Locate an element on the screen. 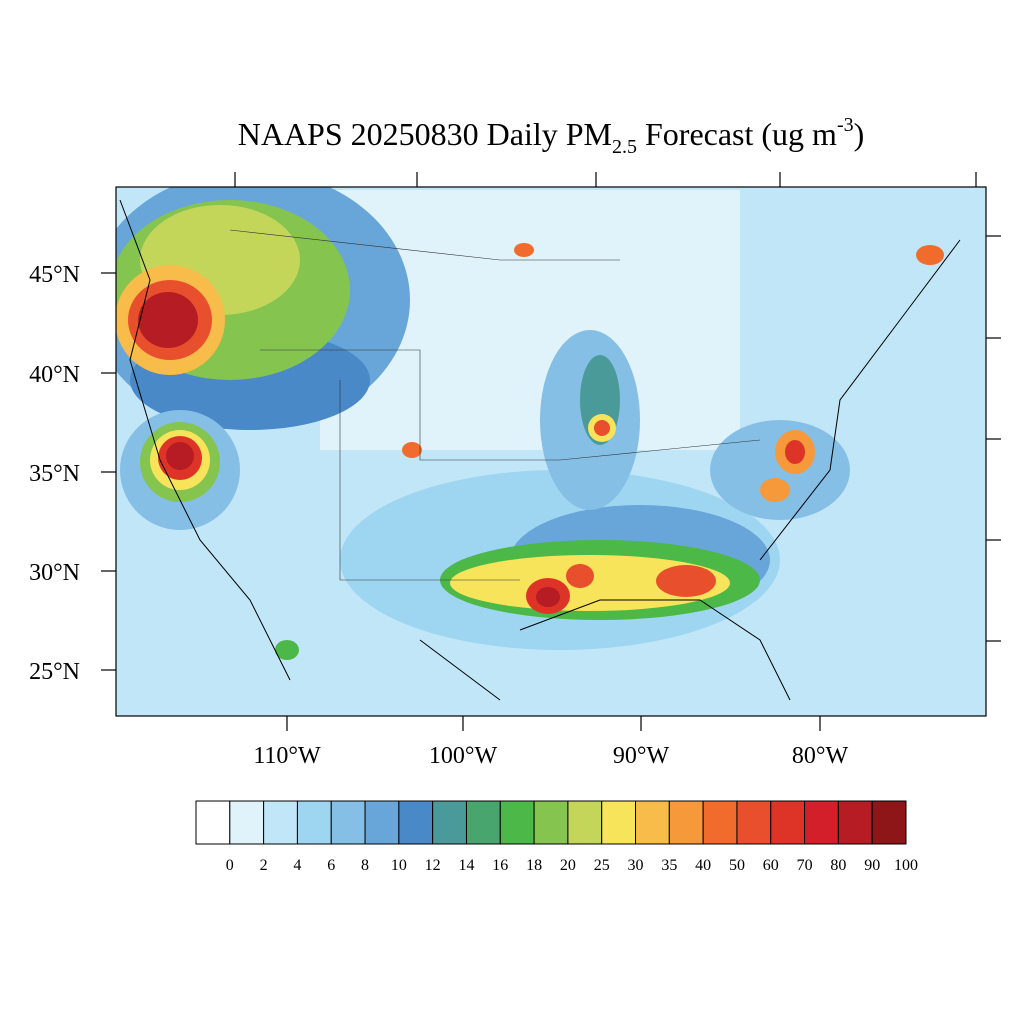  colorbar-label: 8 is located at coordinates (365, 865).